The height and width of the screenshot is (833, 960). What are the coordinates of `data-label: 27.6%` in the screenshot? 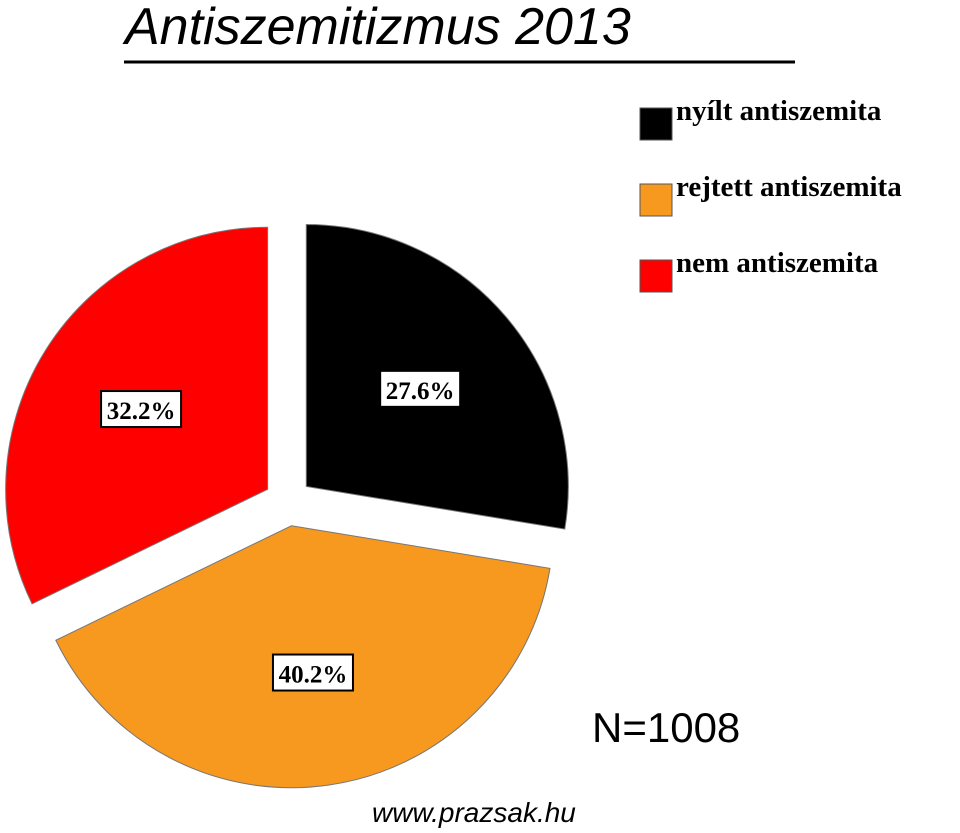 It's located at (420, 391).